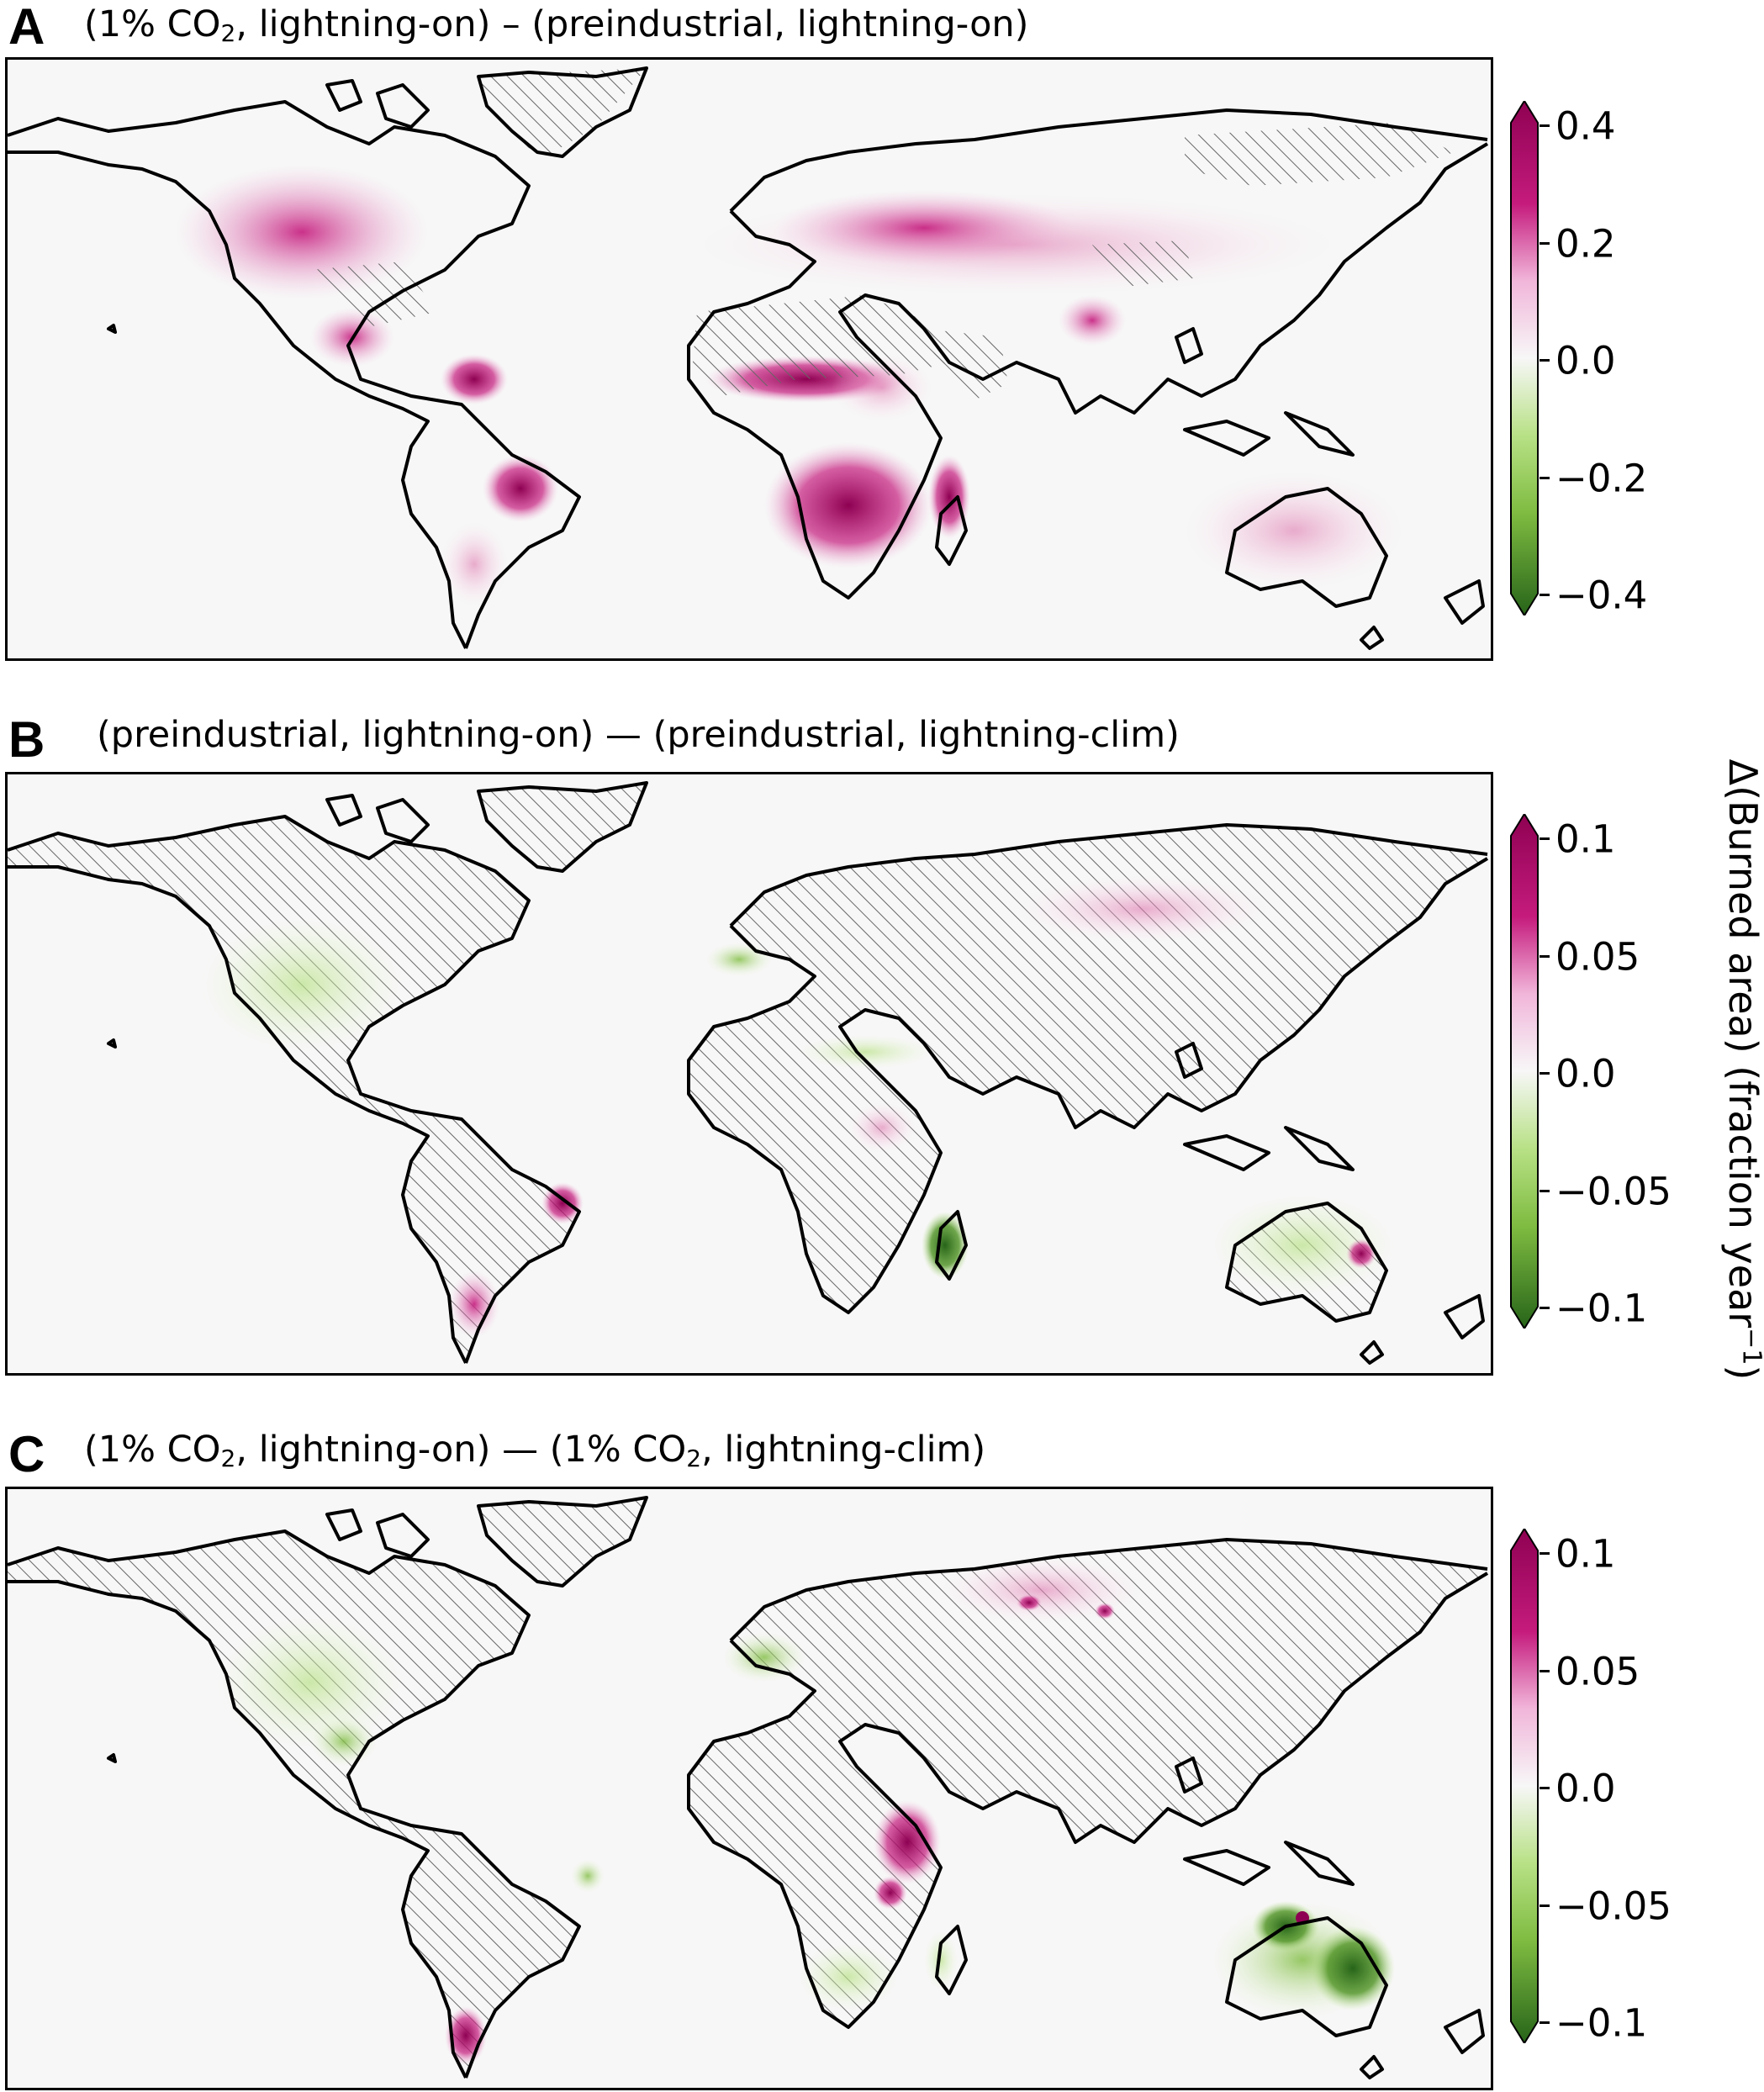  What do you see at coordinates (1585, 839) in the screenshot?
I see `panel-b-tick-label: 0.1` at bounding box center [1585, 839].